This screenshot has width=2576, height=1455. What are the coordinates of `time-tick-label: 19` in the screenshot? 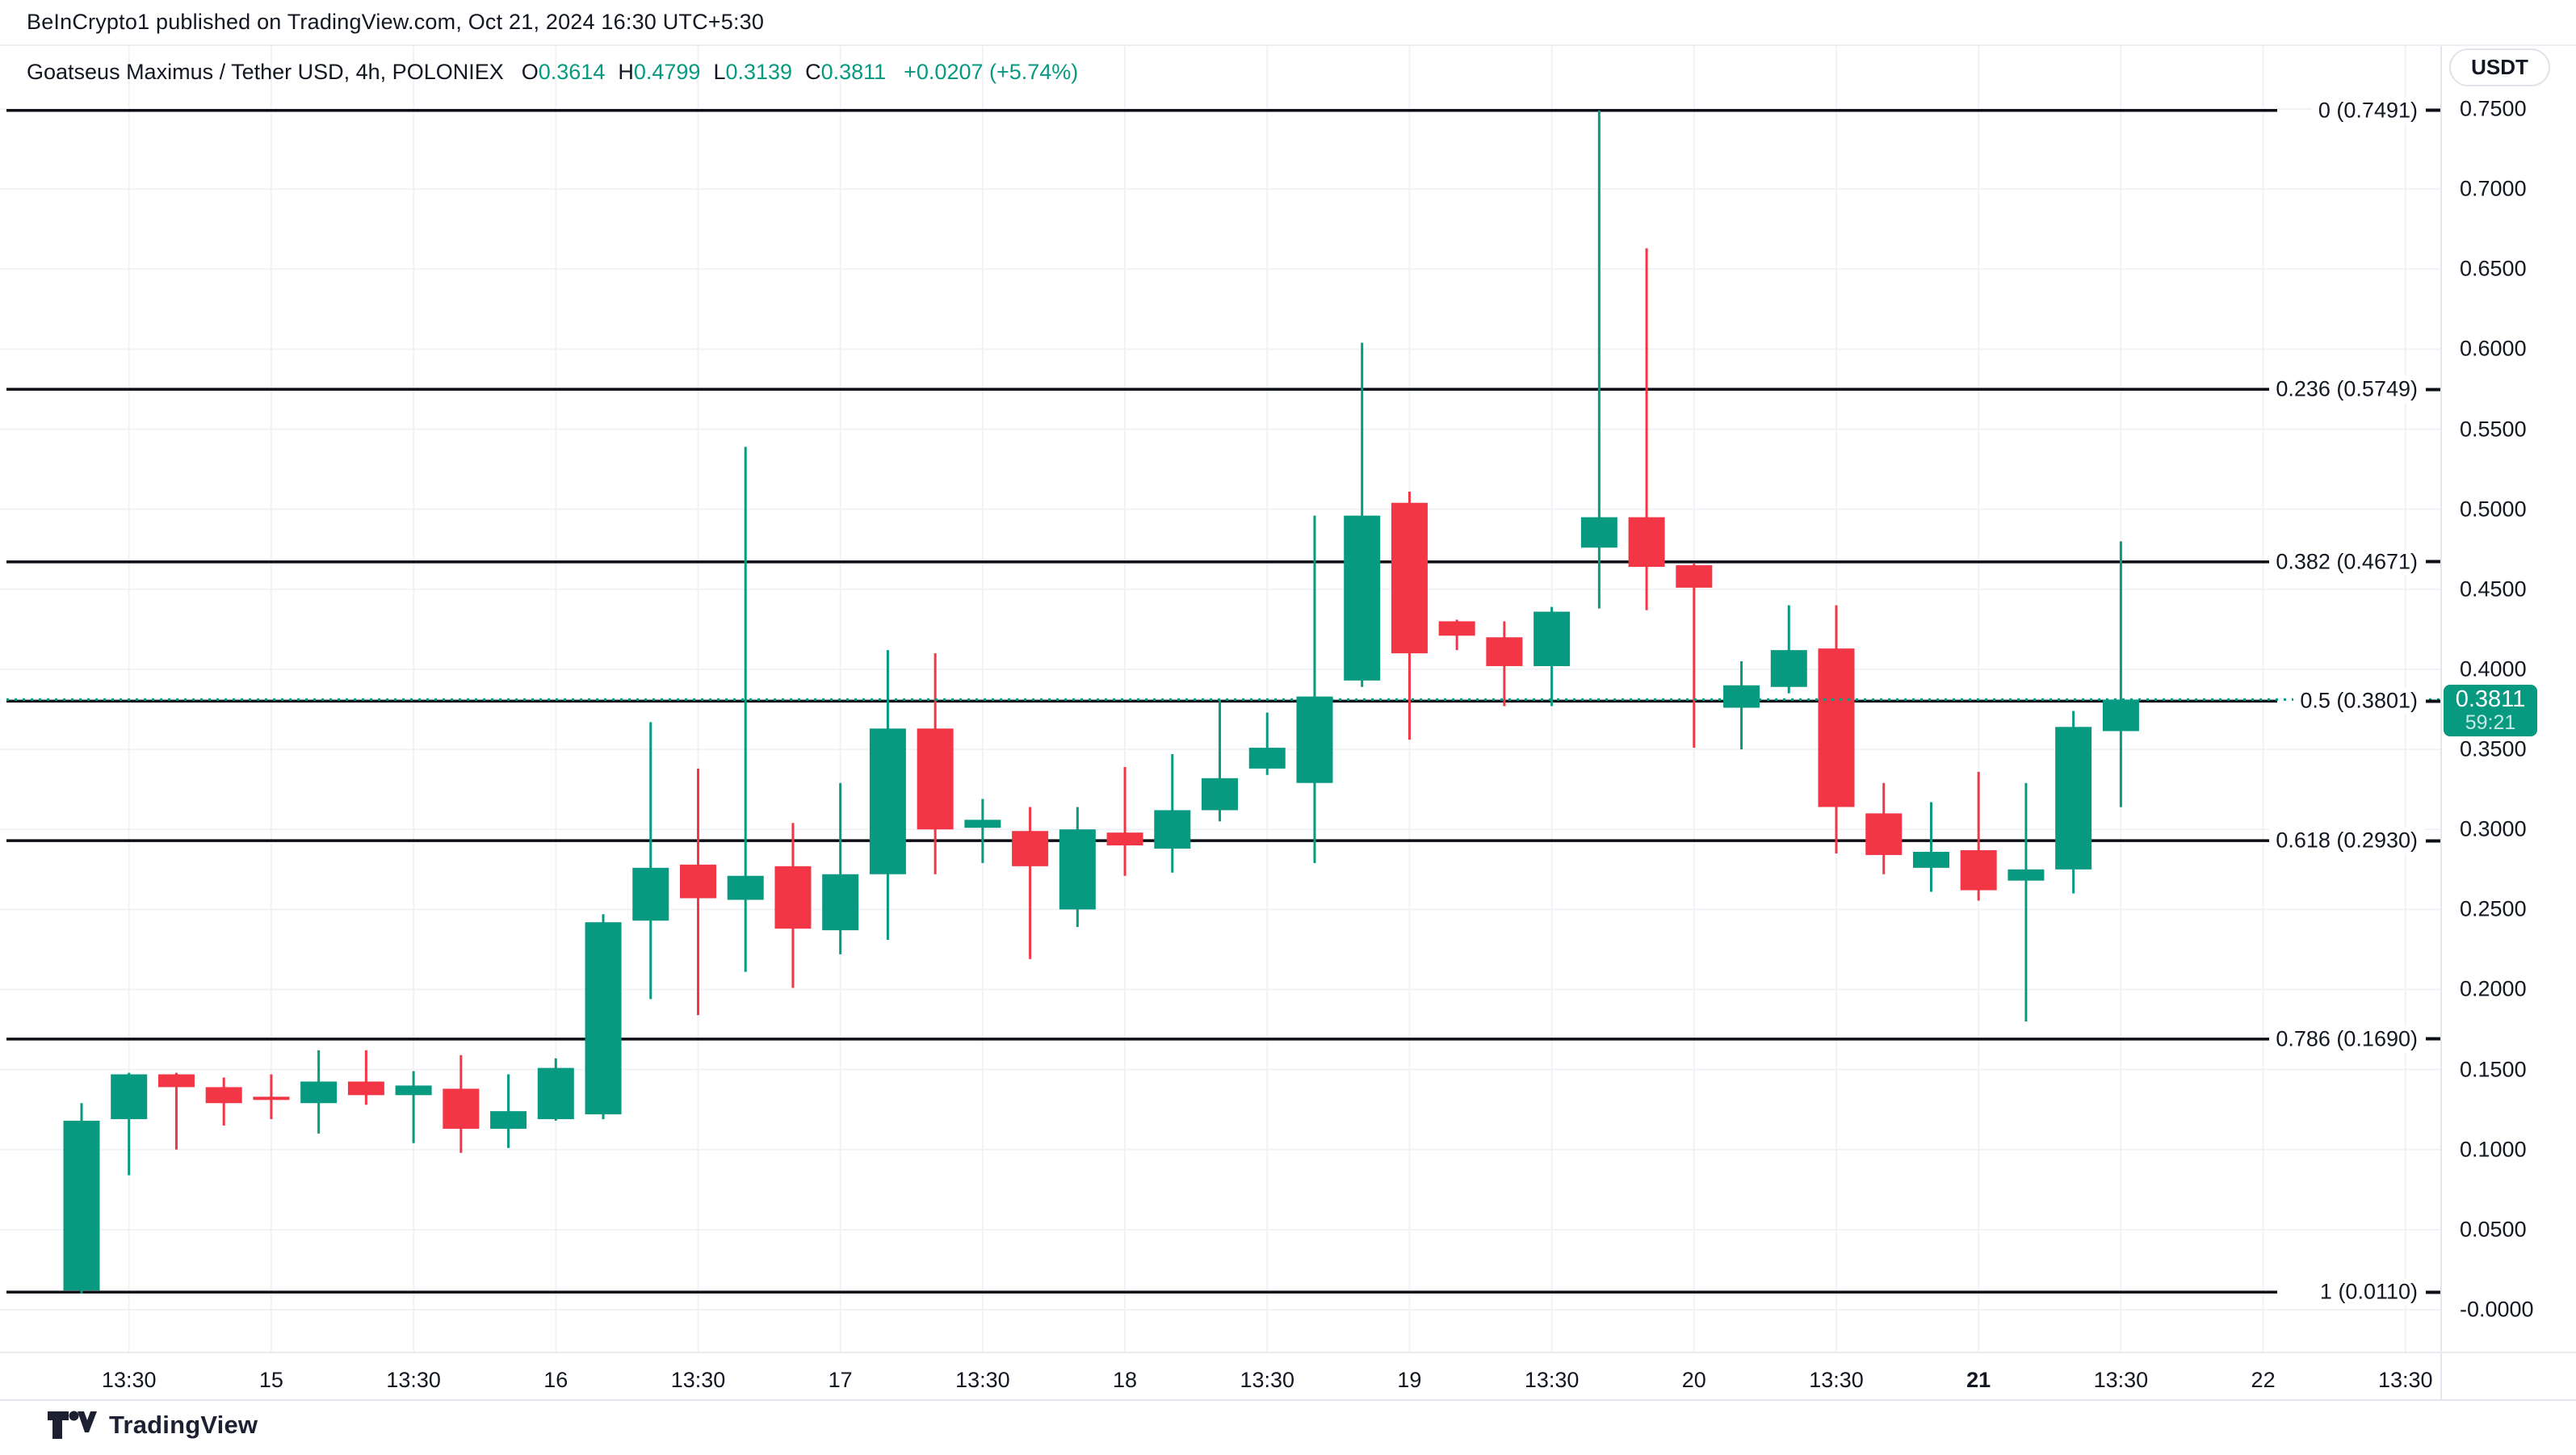 It's located at (1409, 1380).